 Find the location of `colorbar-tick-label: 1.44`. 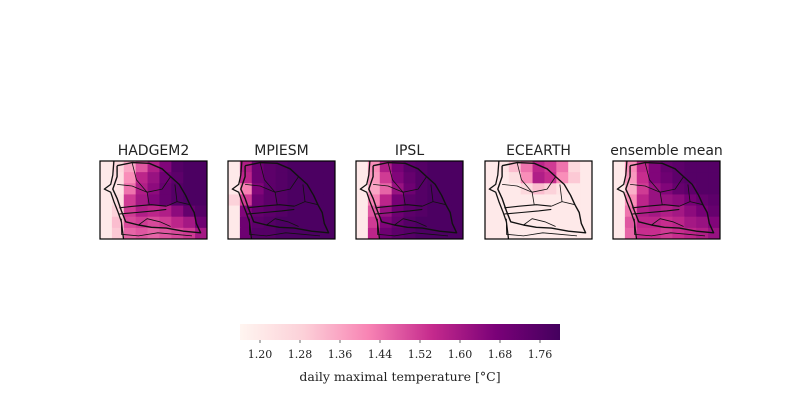

colorbar-tick-label: 1.44 is located at coordinates (380, 354).